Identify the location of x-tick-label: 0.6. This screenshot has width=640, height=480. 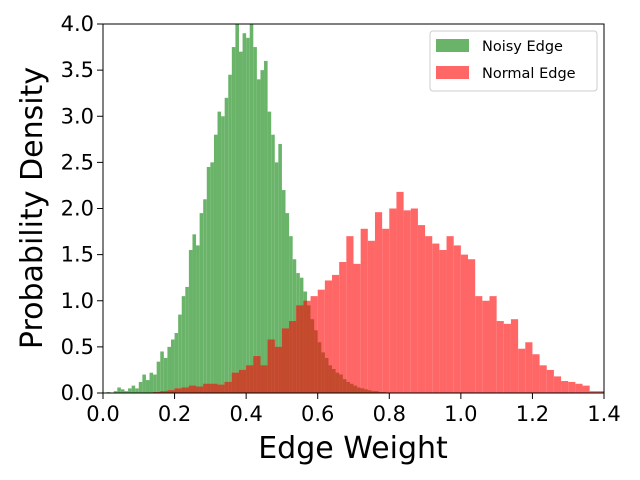
(317, 414).